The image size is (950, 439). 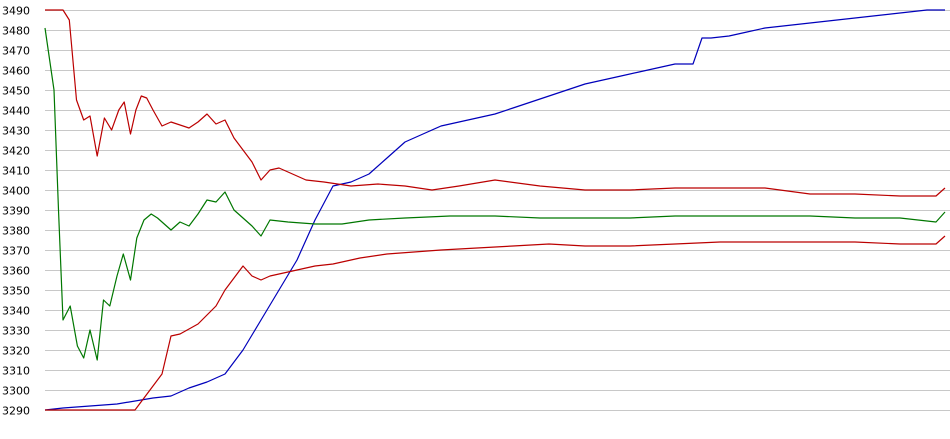 I want to click on y-tick-label: 3410, so click(x=16, y=171).